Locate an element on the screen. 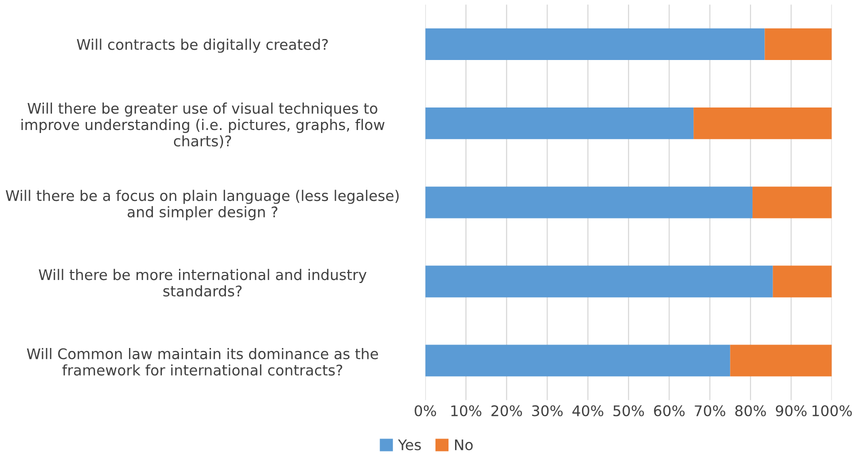 This screenshot has width=854, height=468. x-tick-label: 60% is located at coordinates (669, 410).